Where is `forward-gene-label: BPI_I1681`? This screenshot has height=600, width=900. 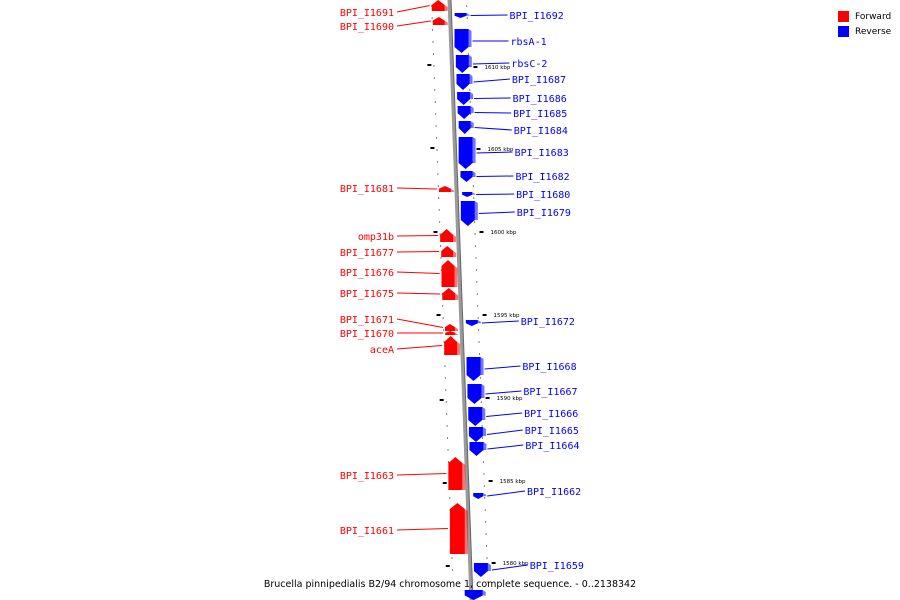 forward-gene-label: BPI_I1681 is located at coordinates (367, 189).